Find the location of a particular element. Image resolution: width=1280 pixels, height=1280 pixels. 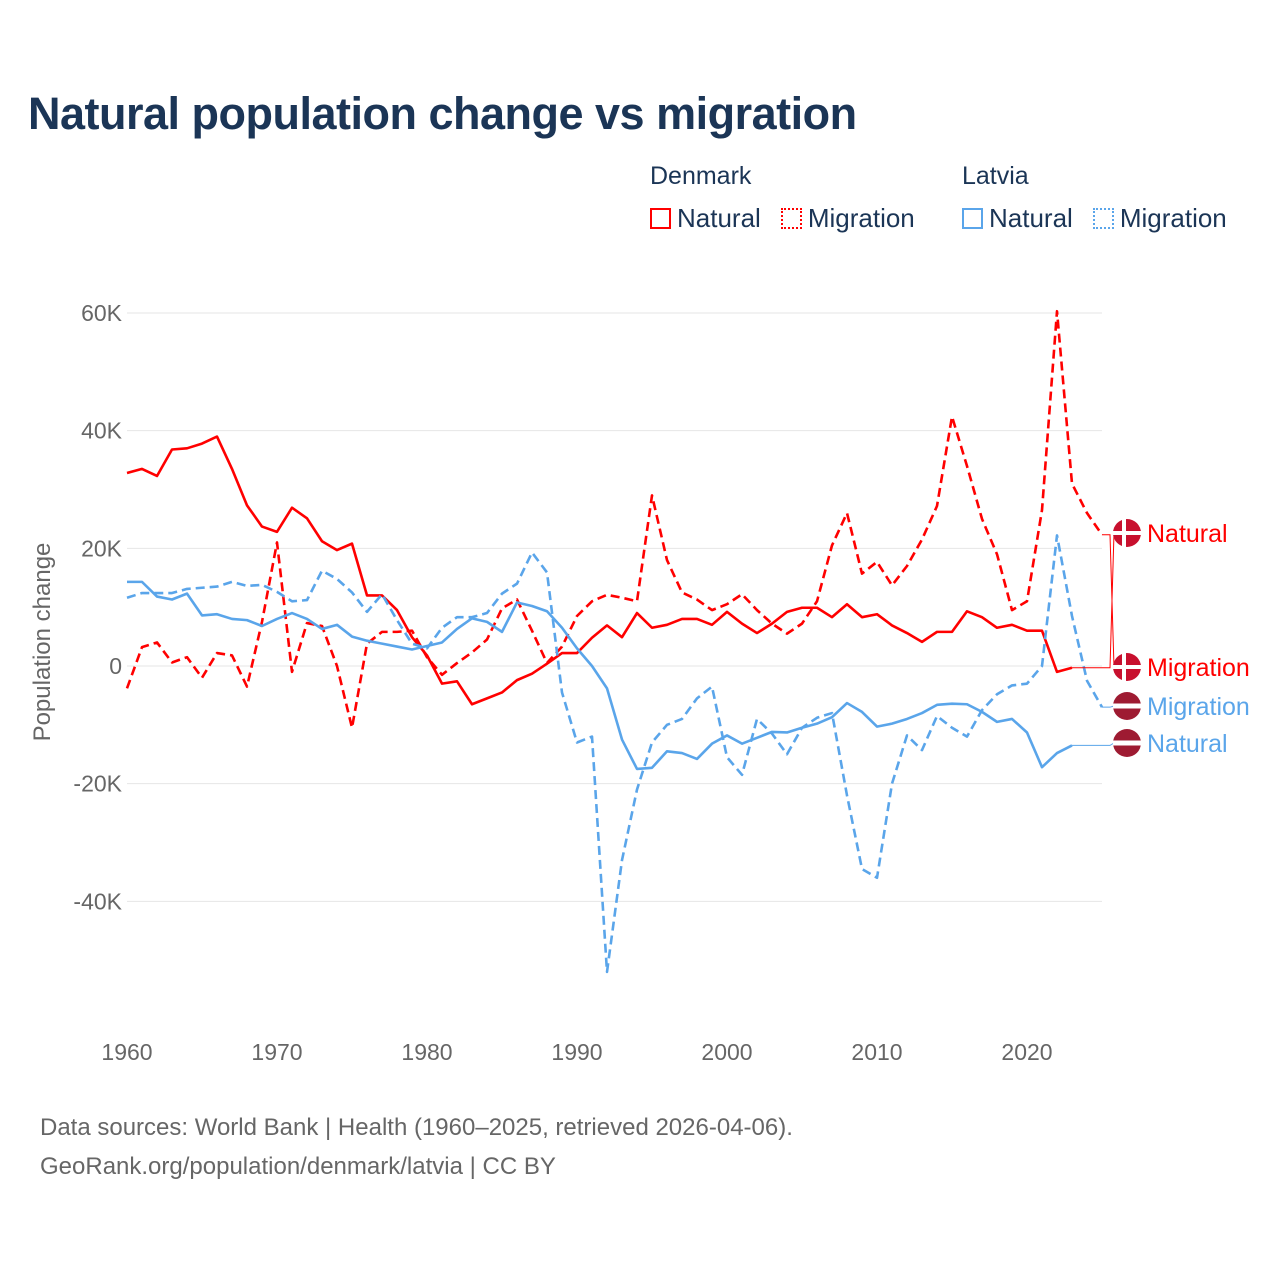

x-tick-label: 1960 is located at coordinates (126, 1052).